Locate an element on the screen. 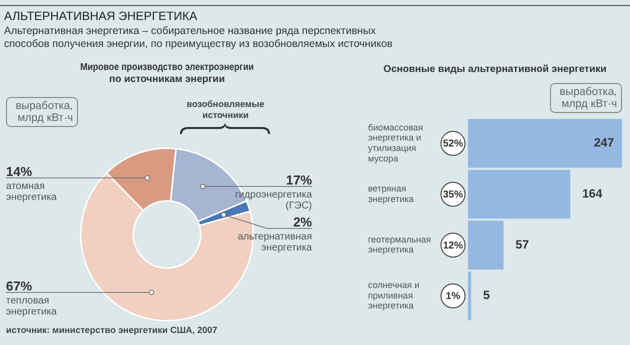  text: Альтернативная энергетика – собирательное название ряда перспективных способов получения энергии, по преимуществу из возобновляемых источников is located at coordinates (199, 38).